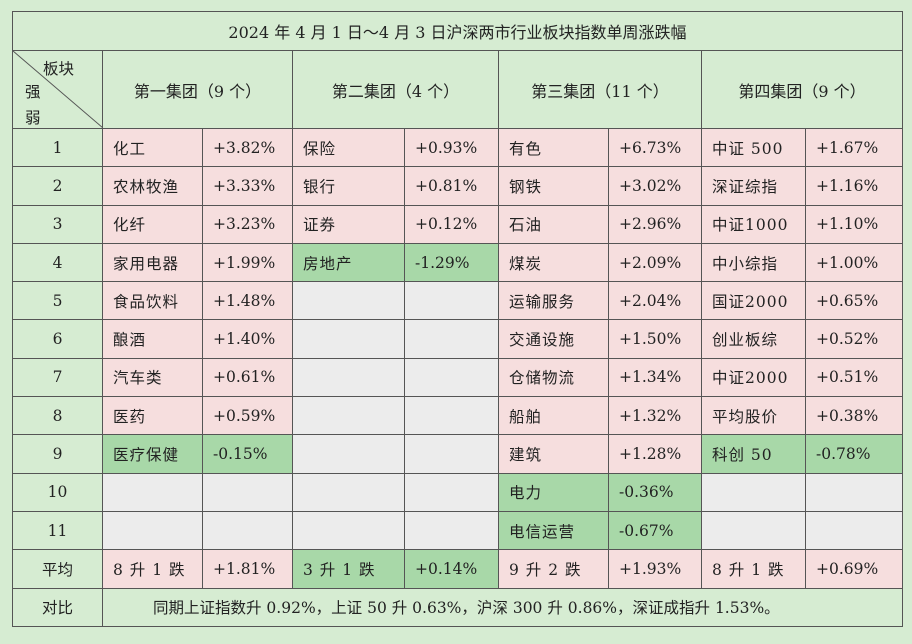 The width and height of the screenshot is (912, 644). What do you see at coordinates (57, 262) in the screenshot?
I see `rank-cell: 4` at bounding box center [57, 262].